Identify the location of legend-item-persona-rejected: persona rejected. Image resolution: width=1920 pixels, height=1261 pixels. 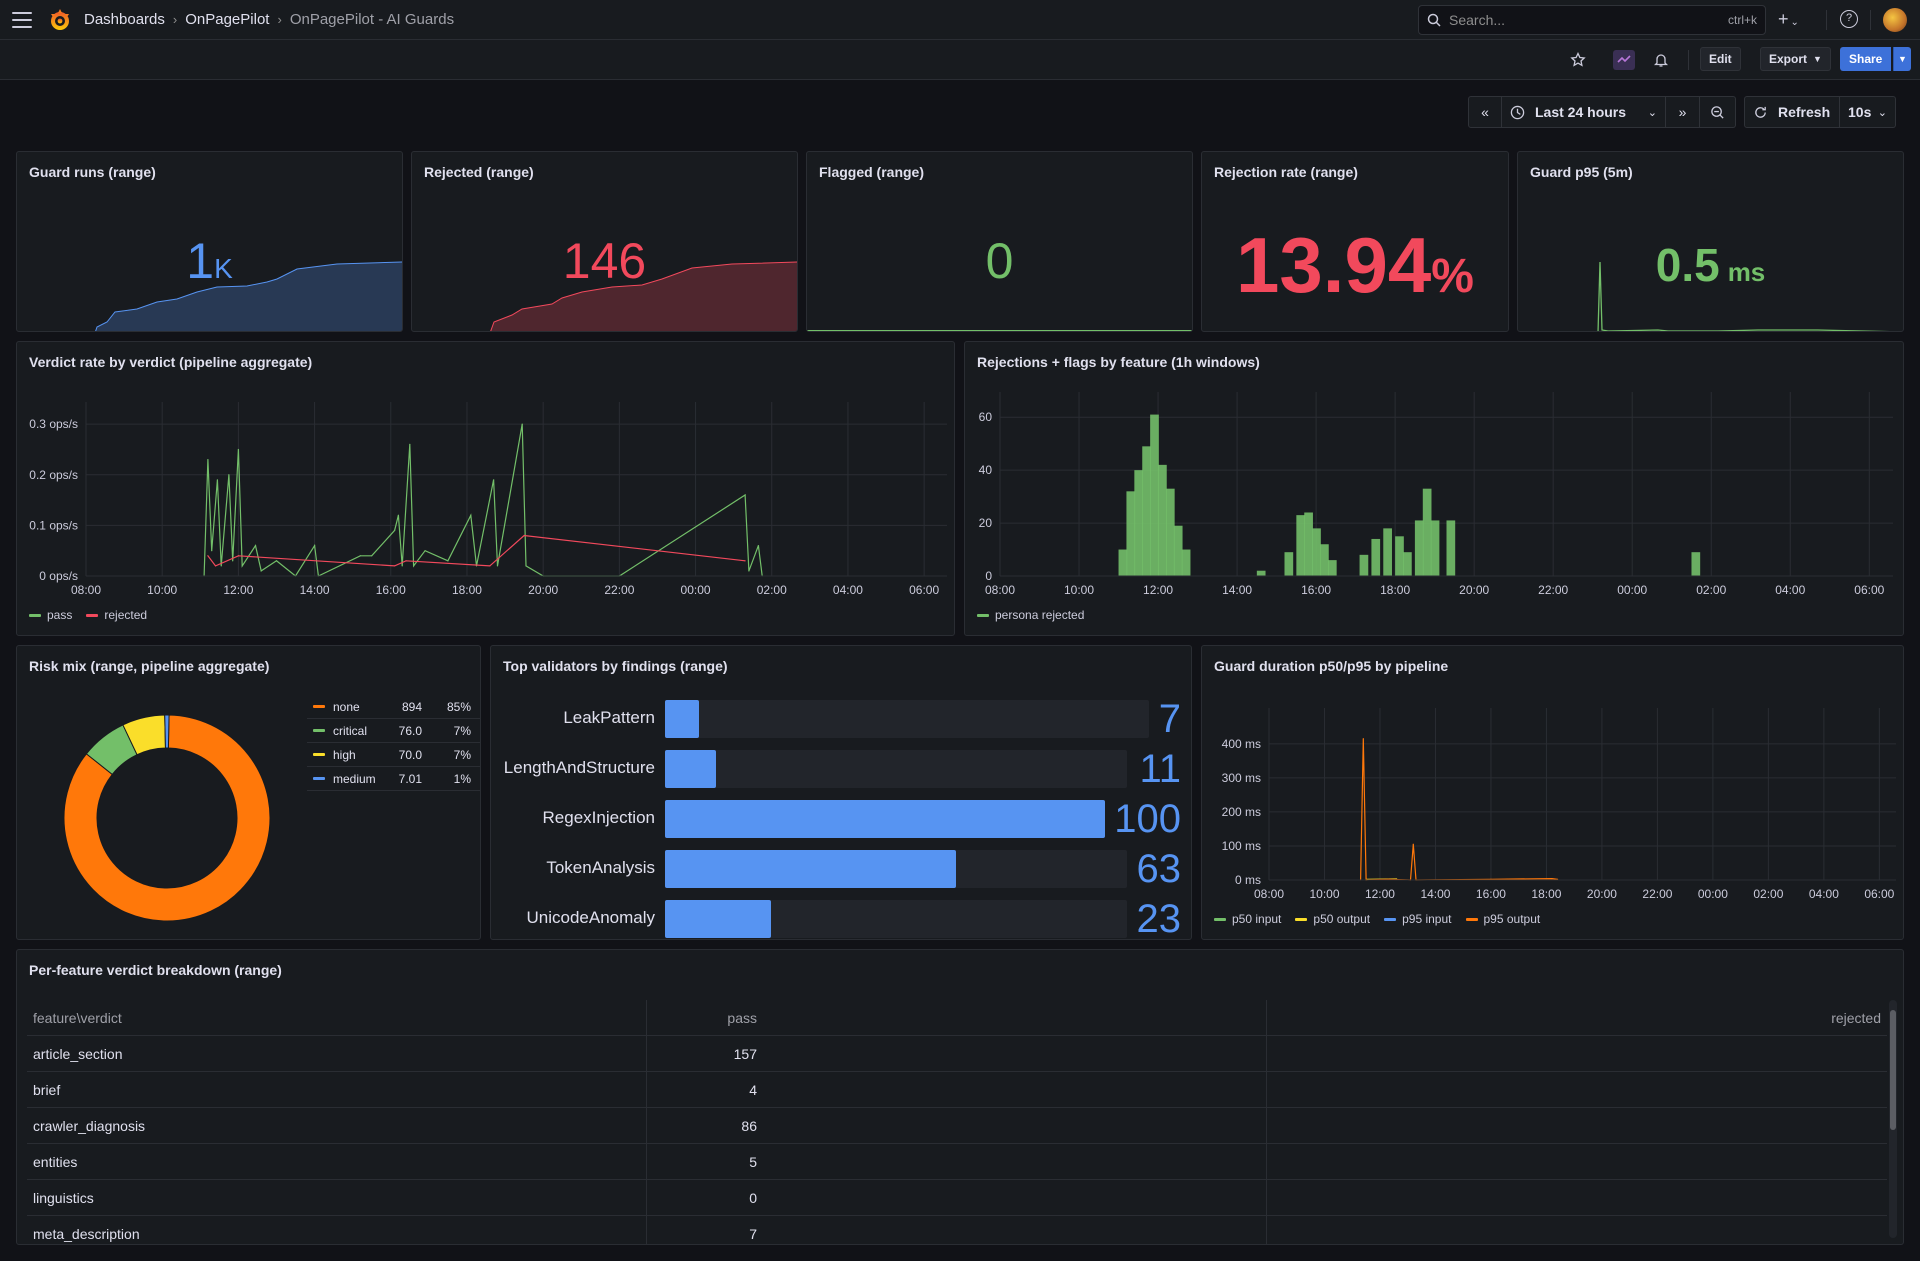
(1030, 615).